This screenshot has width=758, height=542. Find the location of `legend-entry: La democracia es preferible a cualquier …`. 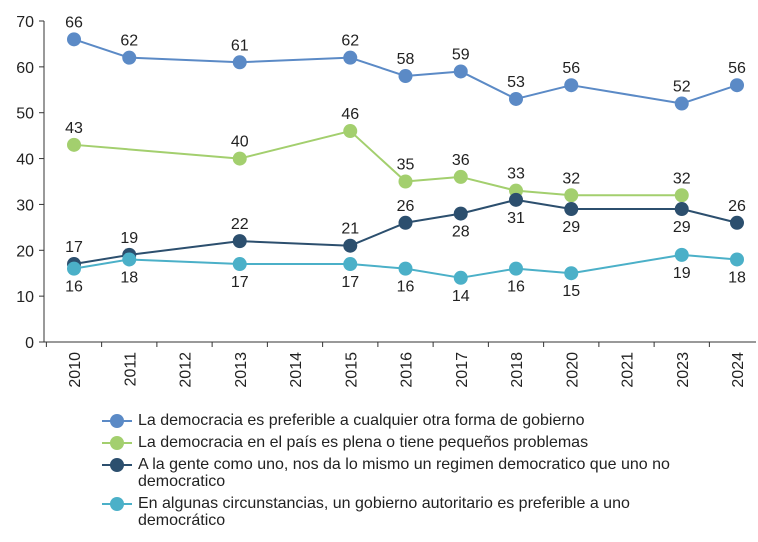

legend-entry: La democracia es preferible a cualquier … is located at coordinates (420, 420).